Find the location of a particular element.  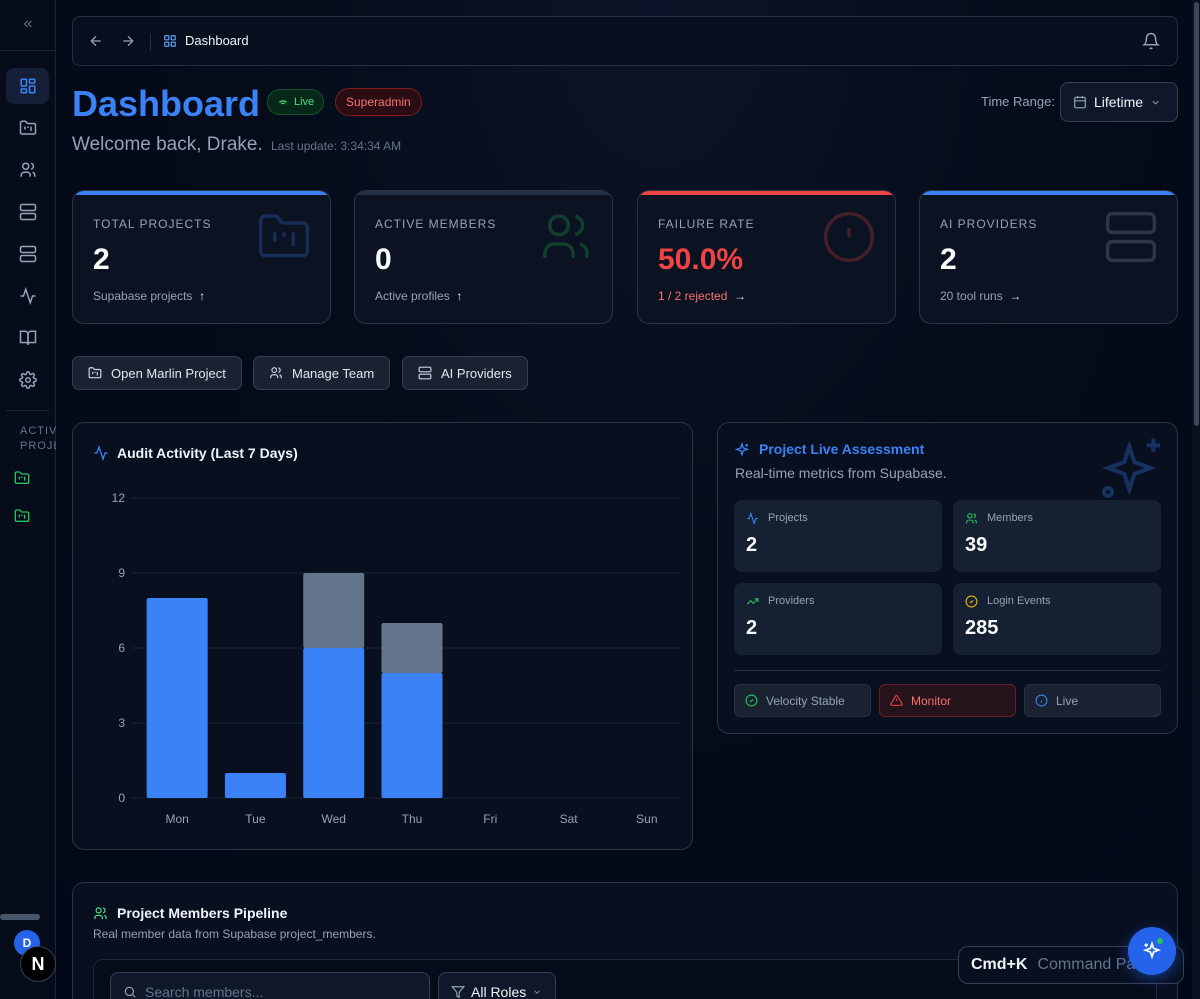

sidebar-item-team is located at coordinates (27, 170).